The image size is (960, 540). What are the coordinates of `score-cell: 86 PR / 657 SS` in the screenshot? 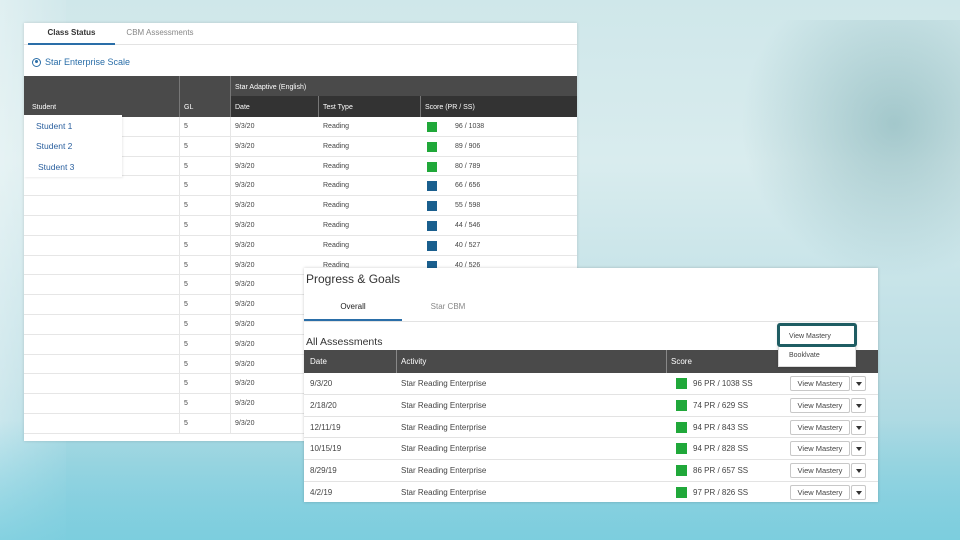 It's located at (721, 471).